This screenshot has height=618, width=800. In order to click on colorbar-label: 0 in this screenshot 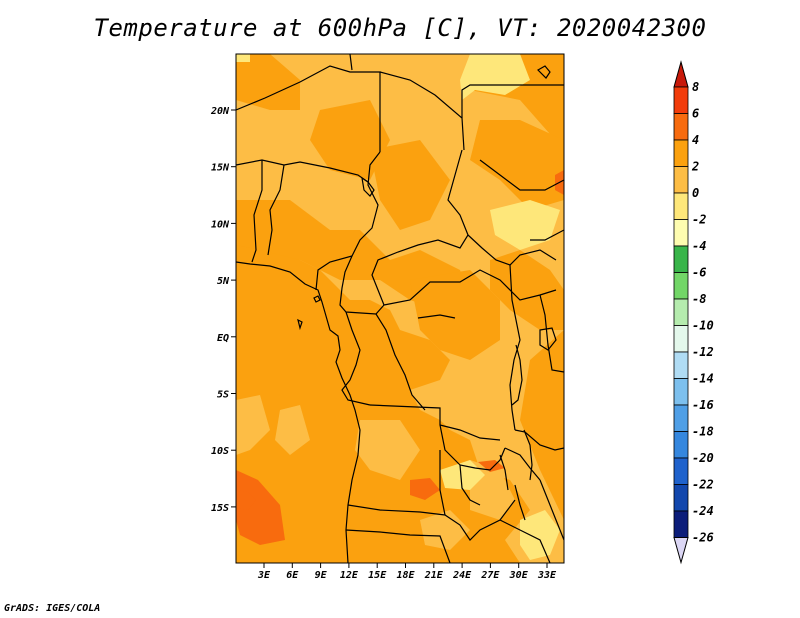, I will do `click(695, 193)`.